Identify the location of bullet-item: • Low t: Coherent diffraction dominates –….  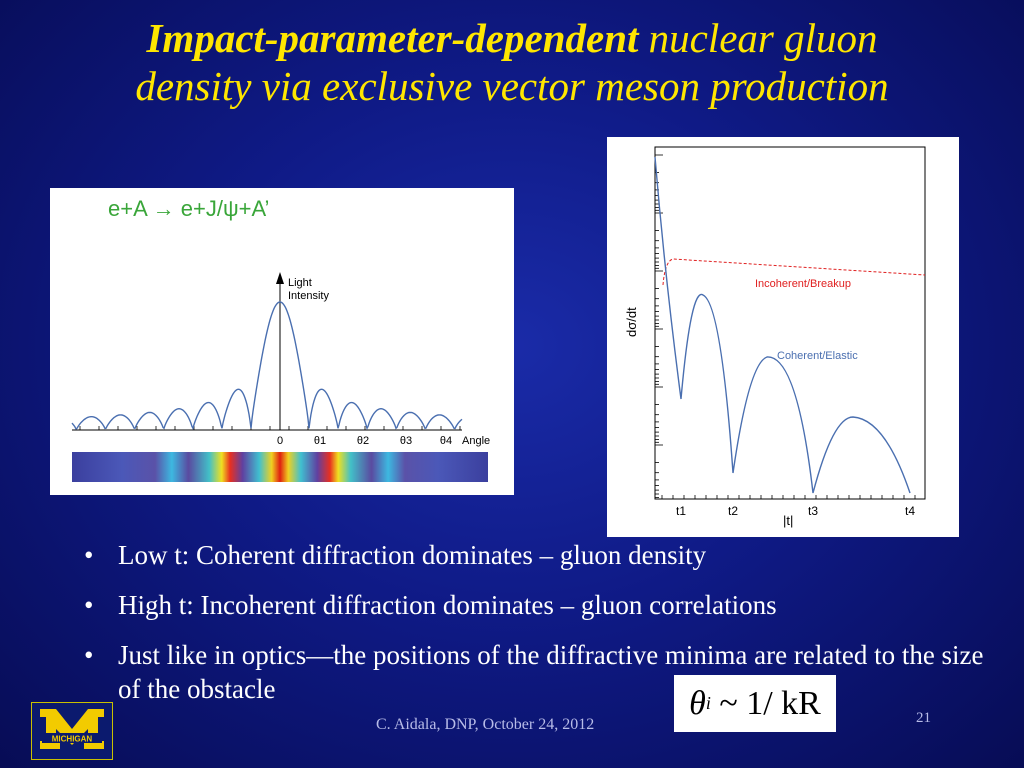
(534, 555).